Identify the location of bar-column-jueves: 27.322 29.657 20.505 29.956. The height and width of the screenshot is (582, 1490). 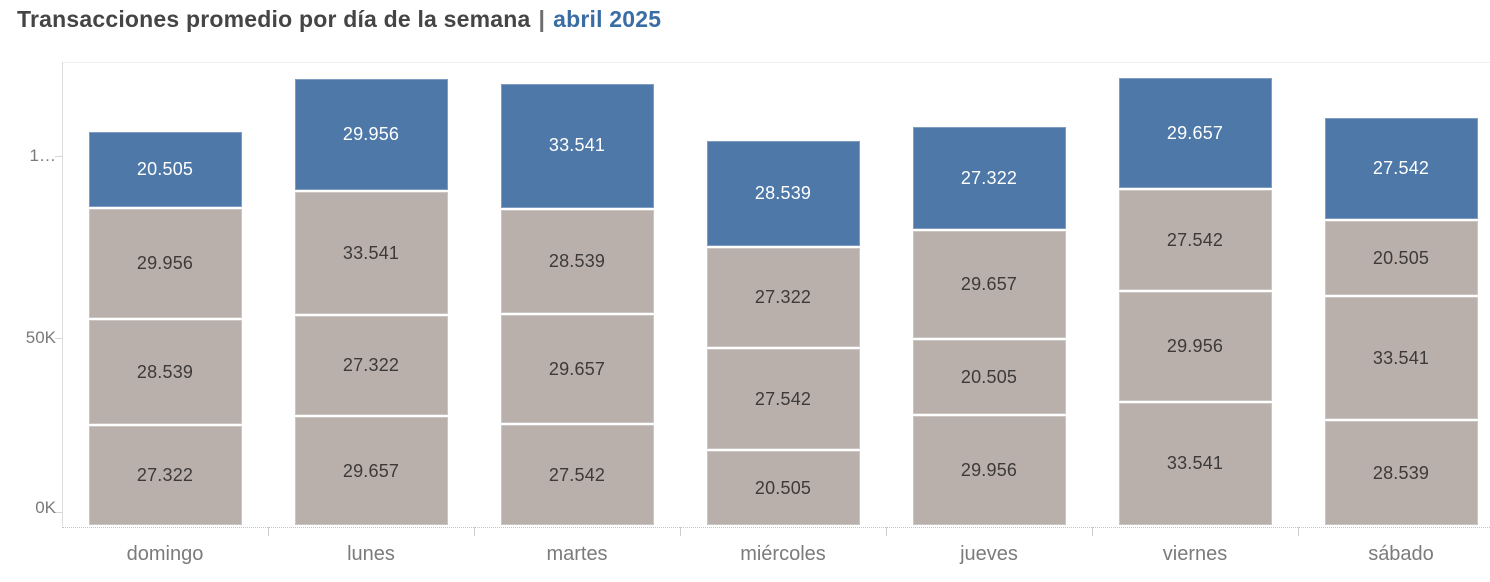
(989, 326).